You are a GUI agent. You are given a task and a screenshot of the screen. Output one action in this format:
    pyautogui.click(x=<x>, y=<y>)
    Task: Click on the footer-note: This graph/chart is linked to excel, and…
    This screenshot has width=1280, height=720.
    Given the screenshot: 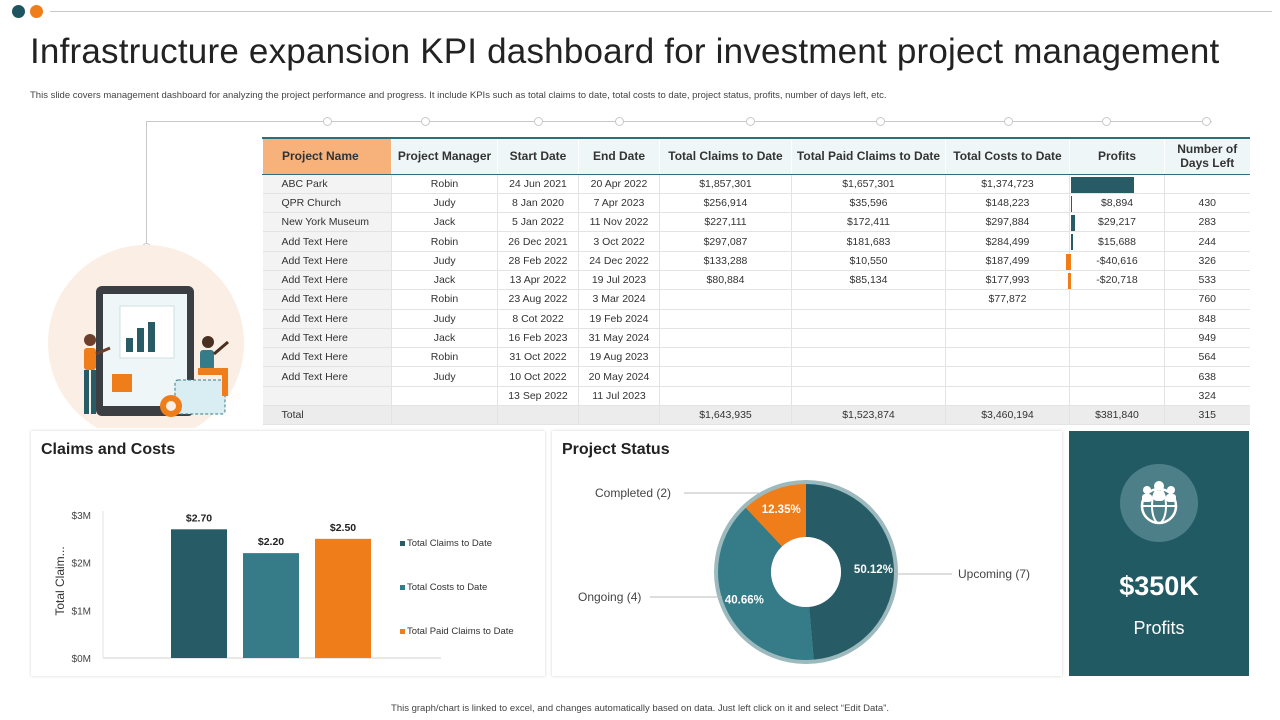 What is the action you would take?
    pyautogui.click(x=640, y=708)
    